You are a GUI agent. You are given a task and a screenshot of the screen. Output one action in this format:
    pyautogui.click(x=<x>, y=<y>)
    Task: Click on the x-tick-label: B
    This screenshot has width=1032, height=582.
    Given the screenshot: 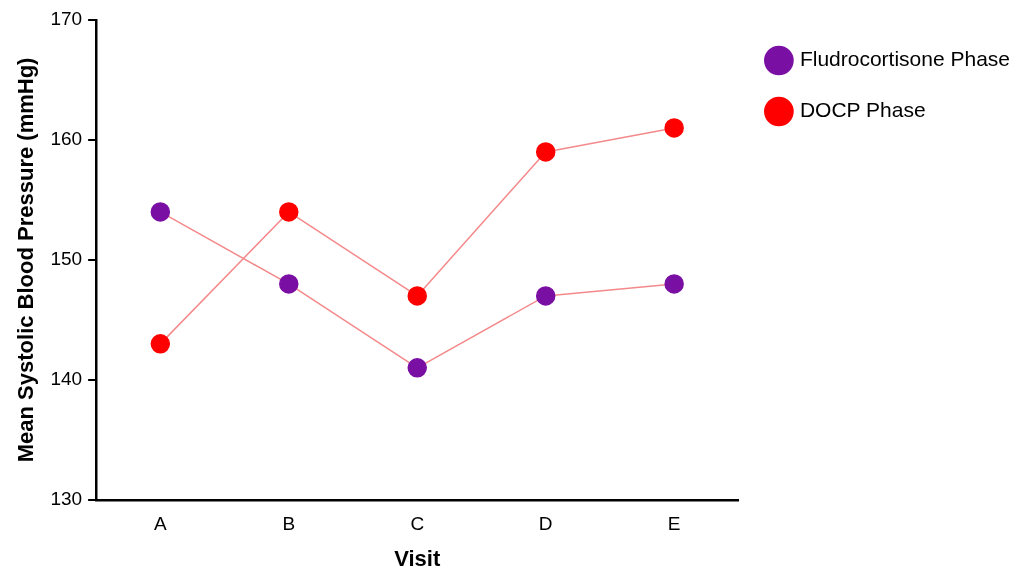 What is the action you would take?
    pyautogui.click(x=289, y=524)
    